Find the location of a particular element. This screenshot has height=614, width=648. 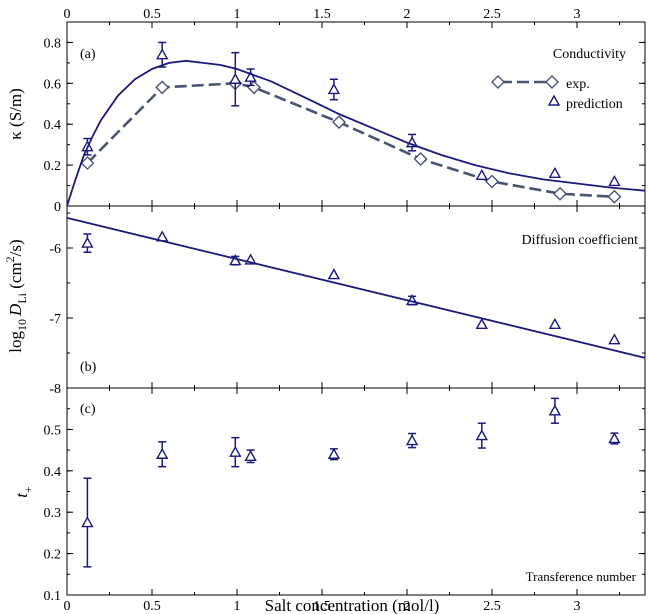

panel-b-ytick-label: -8 is located at coordinates (55, 389).